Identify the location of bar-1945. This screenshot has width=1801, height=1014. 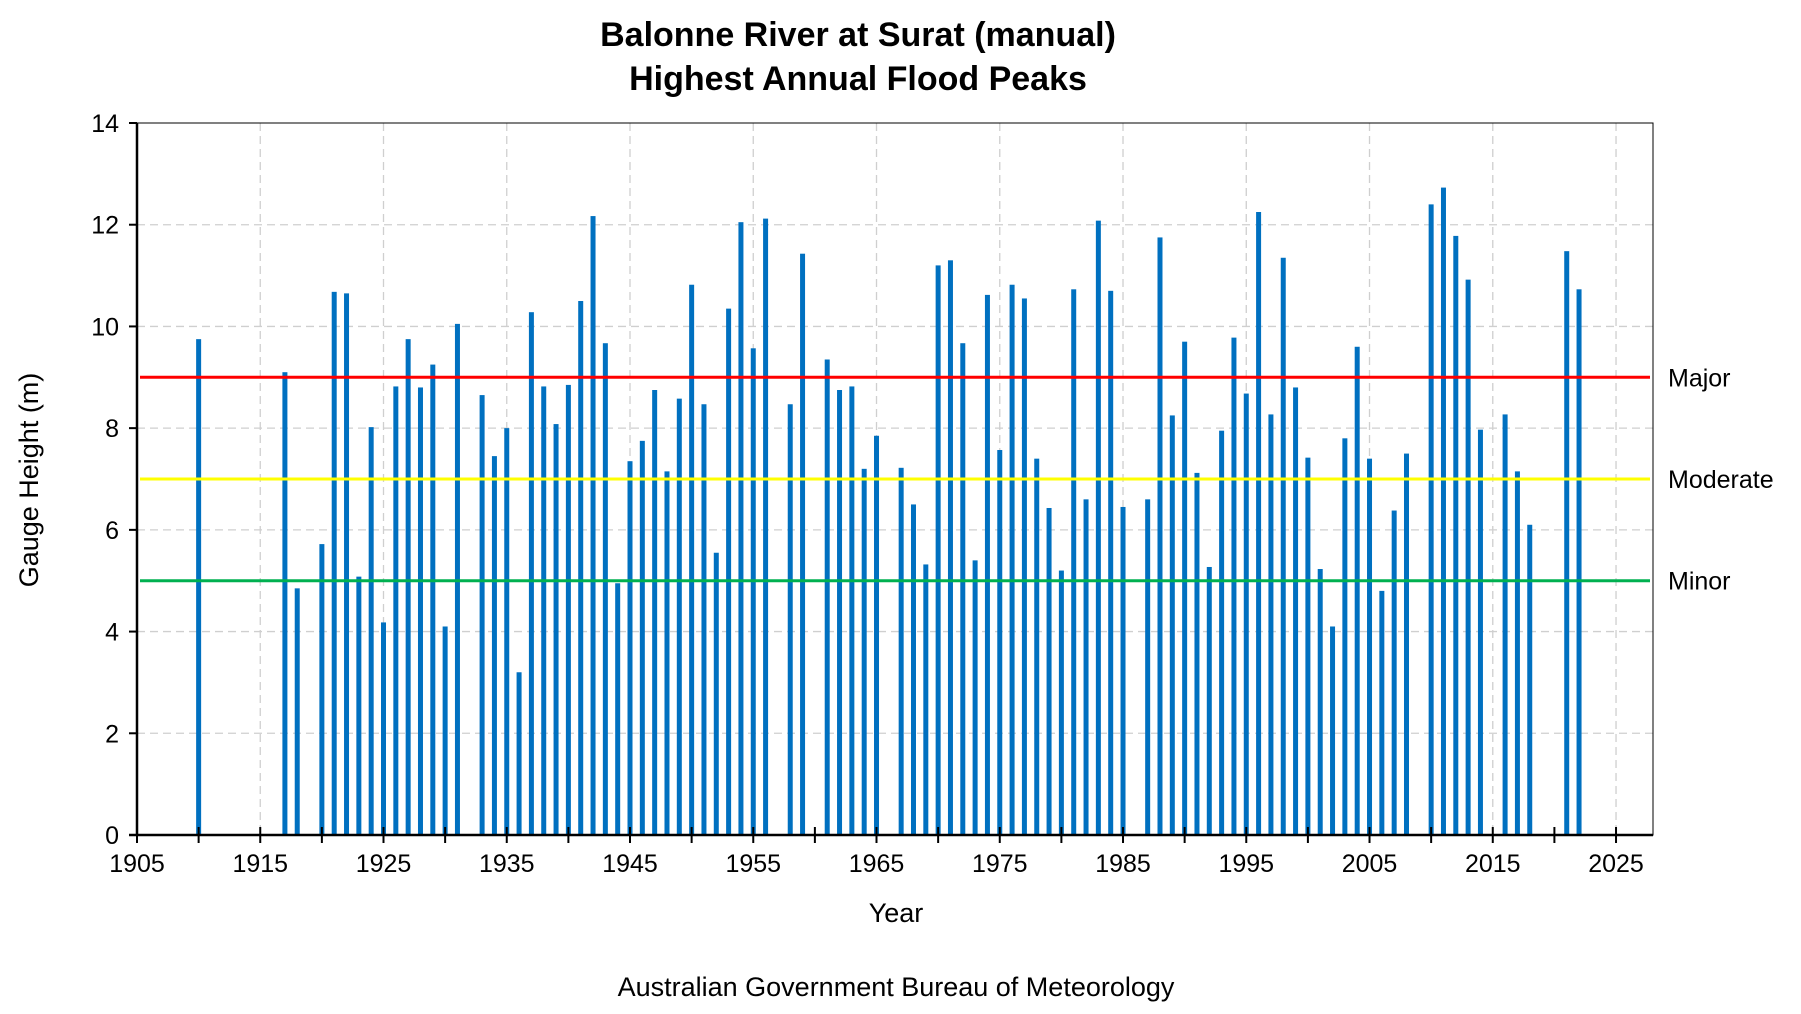
(630, 648).